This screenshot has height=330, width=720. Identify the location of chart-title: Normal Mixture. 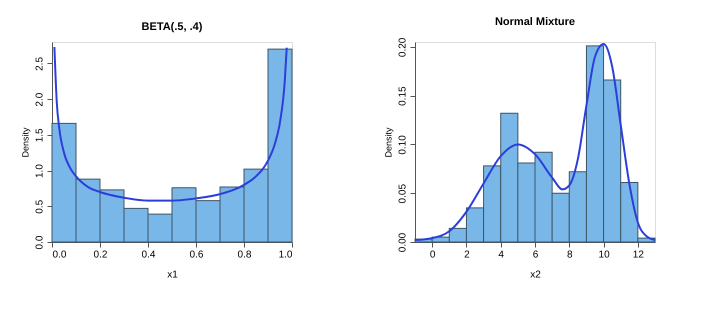
(535, 22).